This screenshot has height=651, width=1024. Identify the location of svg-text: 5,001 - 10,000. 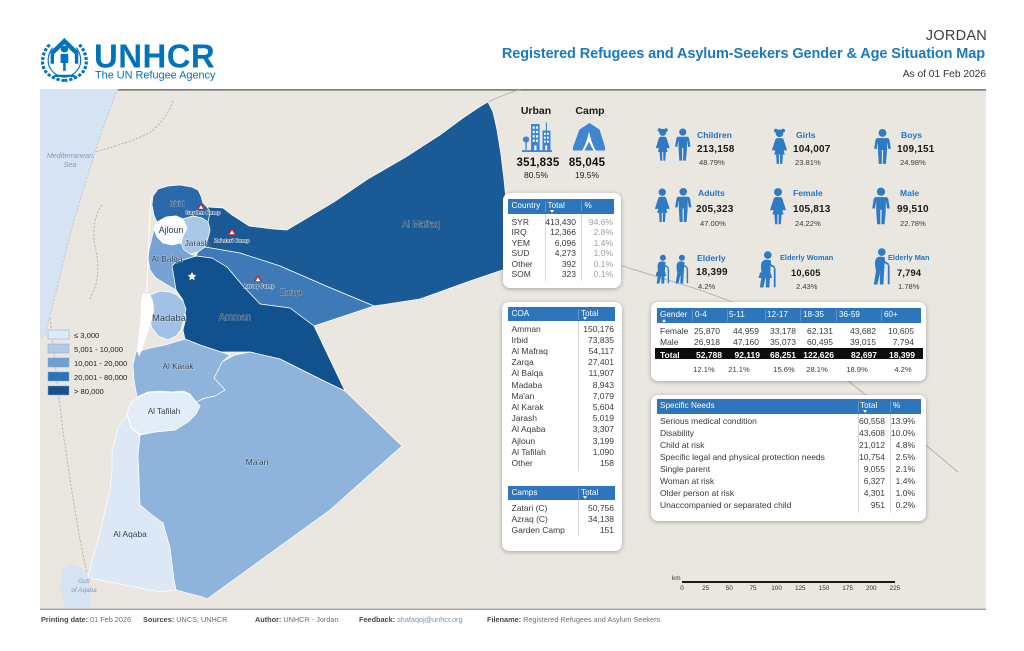
(98, 349).